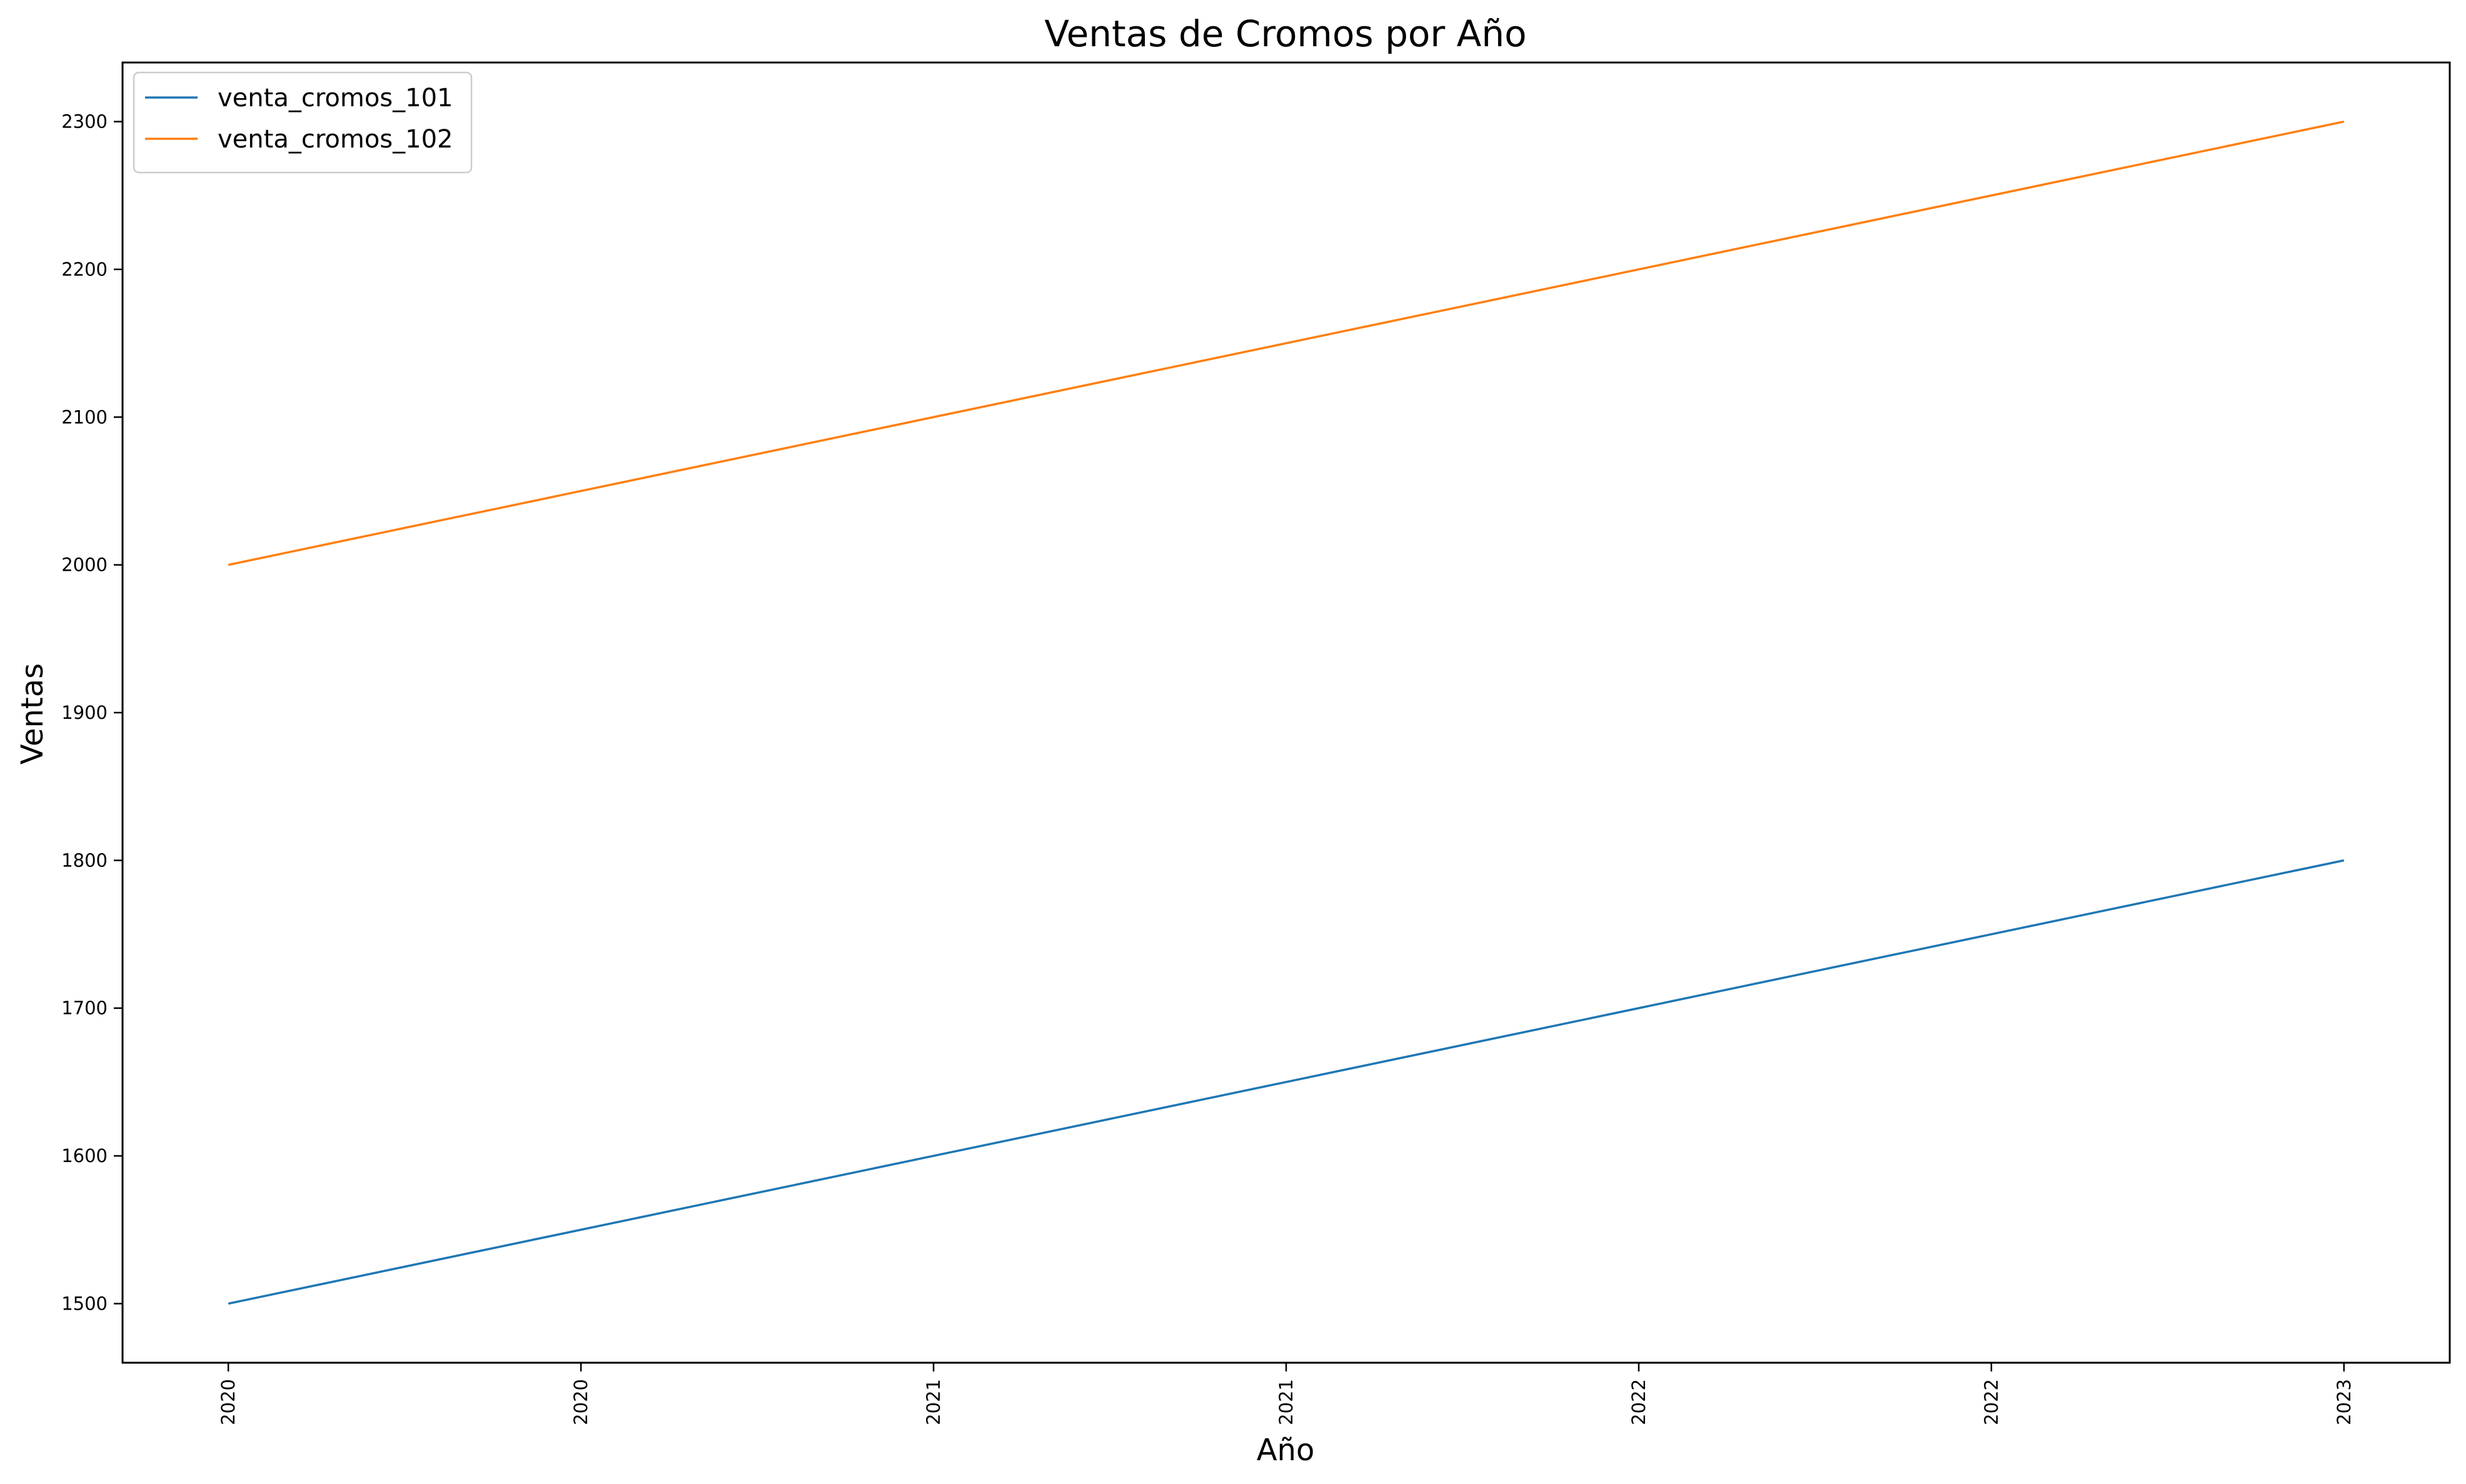 The height and width of the screenshot is (1484, 2466). Describe the element at coordinates (1286, 1450) in the screenshot. I see `x-axis-label: Año` at that location.